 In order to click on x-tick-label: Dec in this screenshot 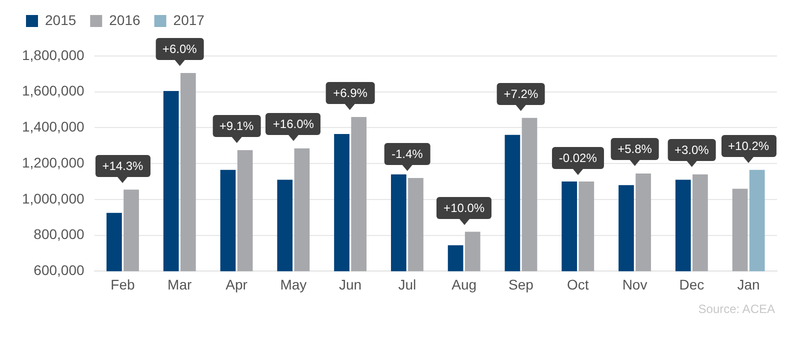, I will do `click(691, 284)`.